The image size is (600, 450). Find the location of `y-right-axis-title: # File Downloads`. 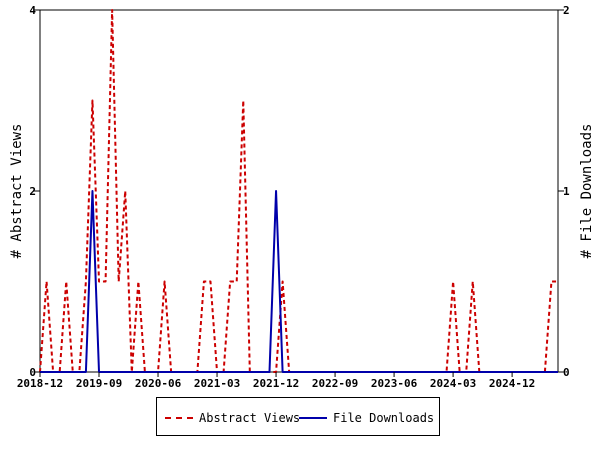

y-right-axis-title: # File Downloads is located at coordinates (587, 191).